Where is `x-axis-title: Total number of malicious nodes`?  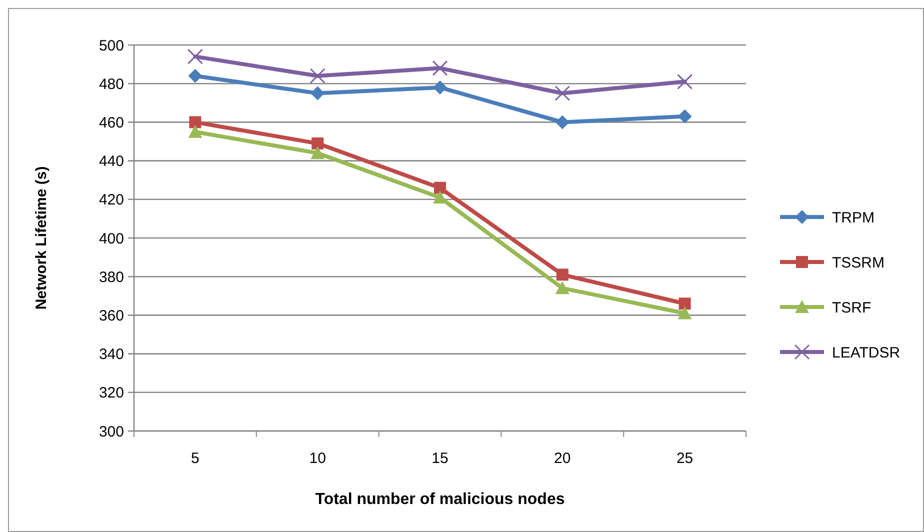 x-axis-title: Total number of malicious nodes is located at coordinates (440, 499).